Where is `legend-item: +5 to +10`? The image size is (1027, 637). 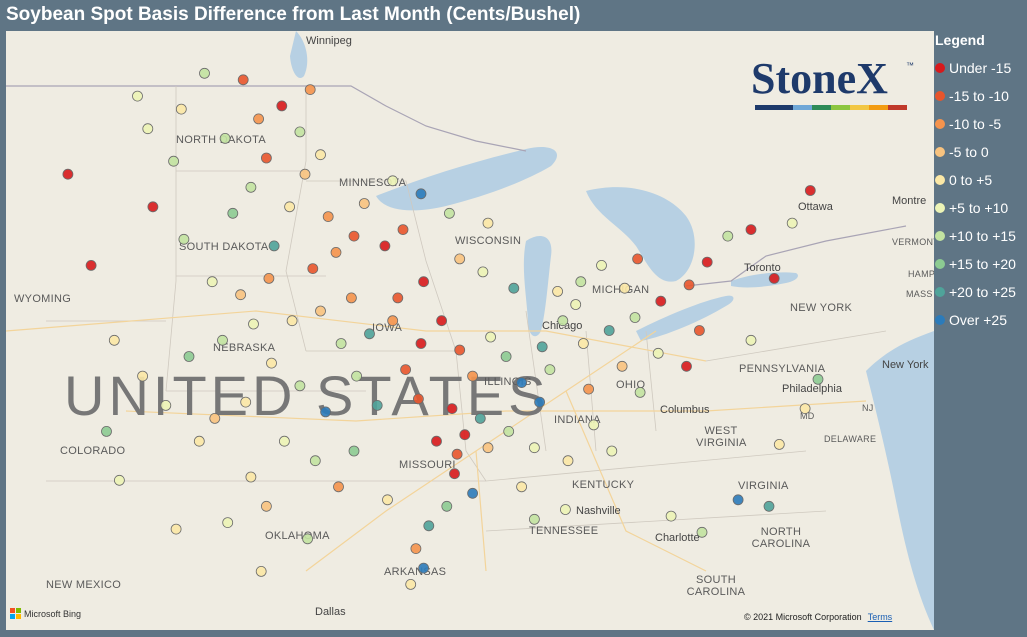 legend-item: +5 to +10 is located at coordinates (981, 208).